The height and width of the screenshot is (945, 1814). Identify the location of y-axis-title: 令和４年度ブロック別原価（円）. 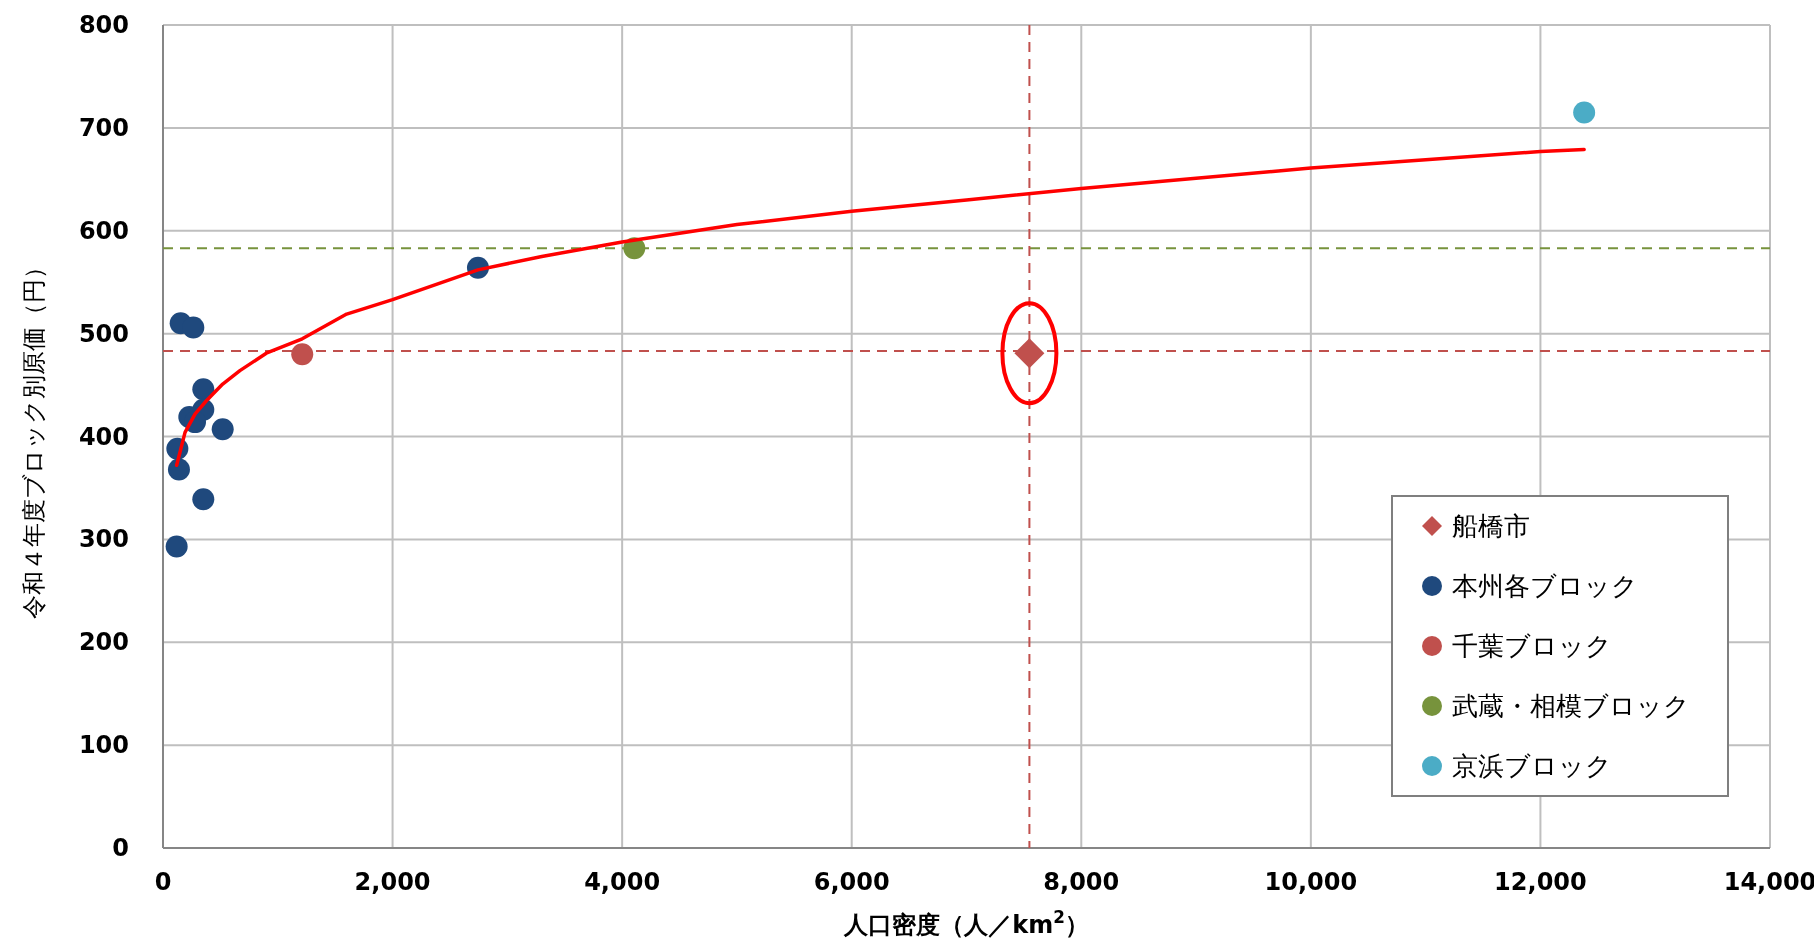
(34, 436).